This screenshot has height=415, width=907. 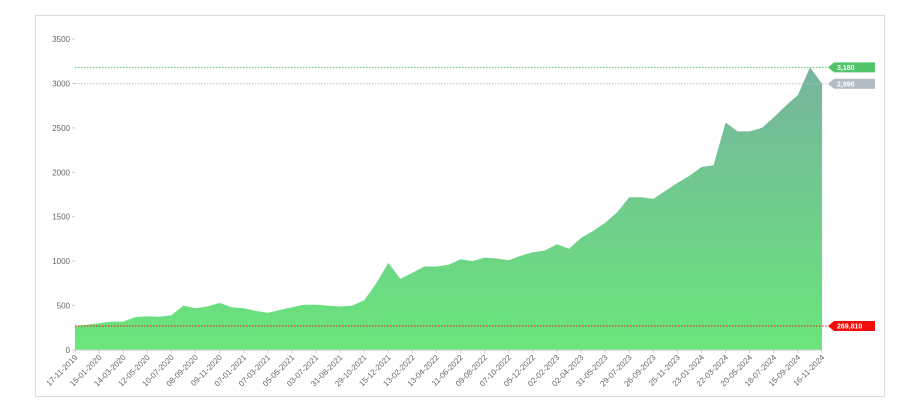 What do you see at coordinates (61, 83) in the screenshot?
I see `y-tick-label: 3000` at bounding box center [61, 83].